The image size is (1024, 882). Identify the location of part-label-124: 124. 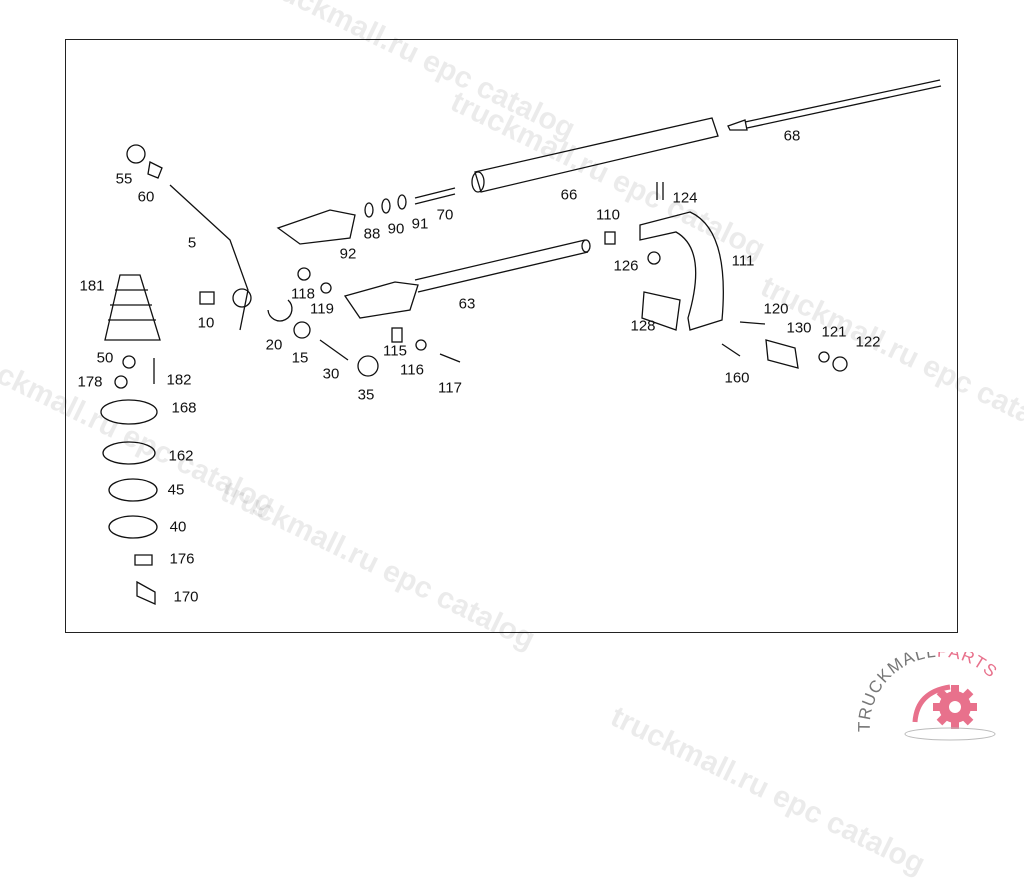
(685, 198).